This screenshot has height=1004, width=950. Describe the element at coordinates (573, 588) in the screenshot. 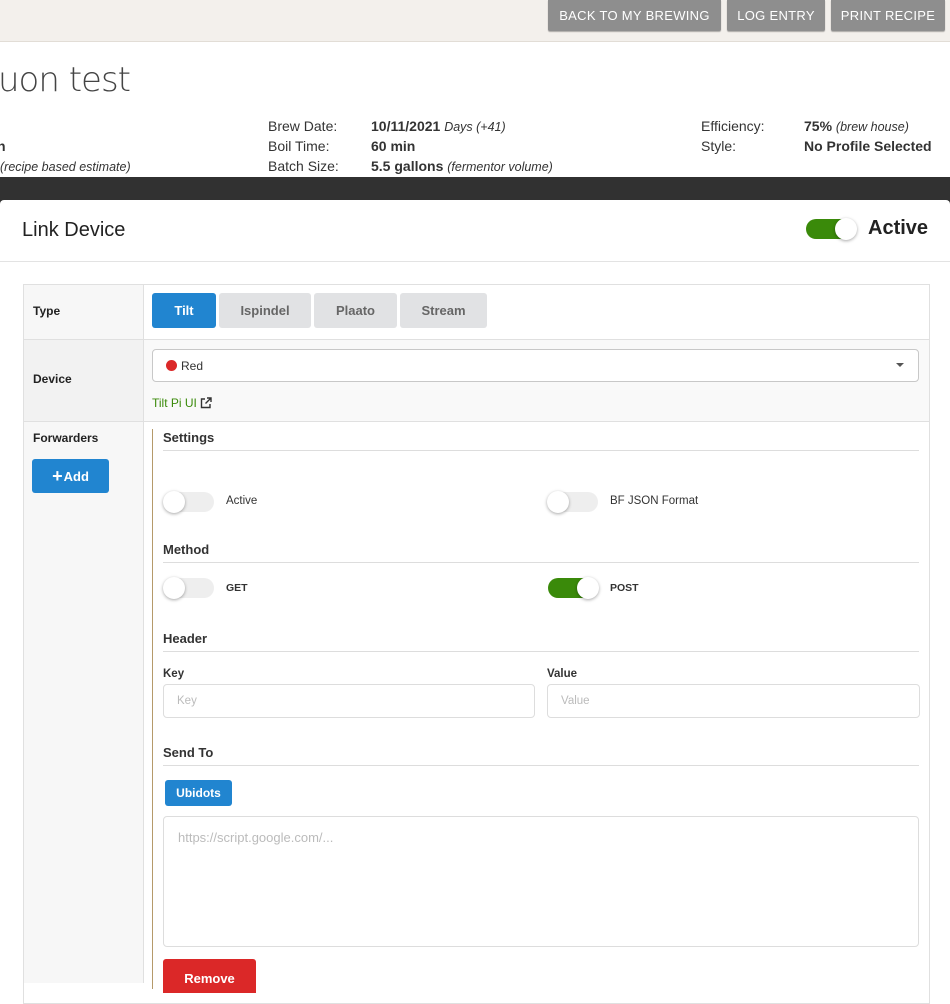

I see `post-toggle` at that location.